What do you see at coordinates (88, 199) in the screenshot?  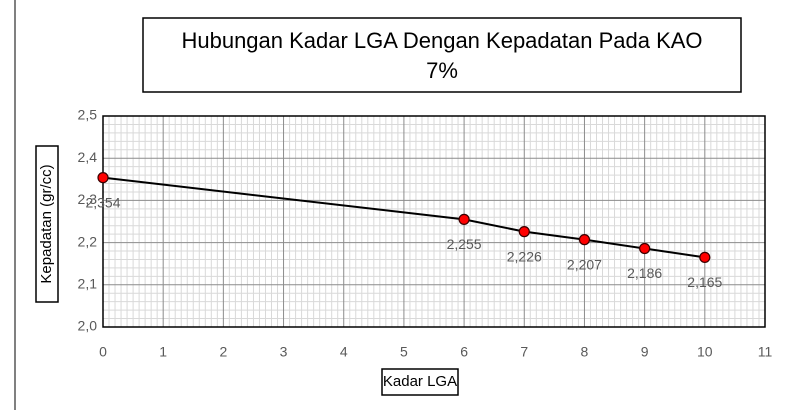 I see `y-tick-label: 2,3` at bounding box center [88, 199].